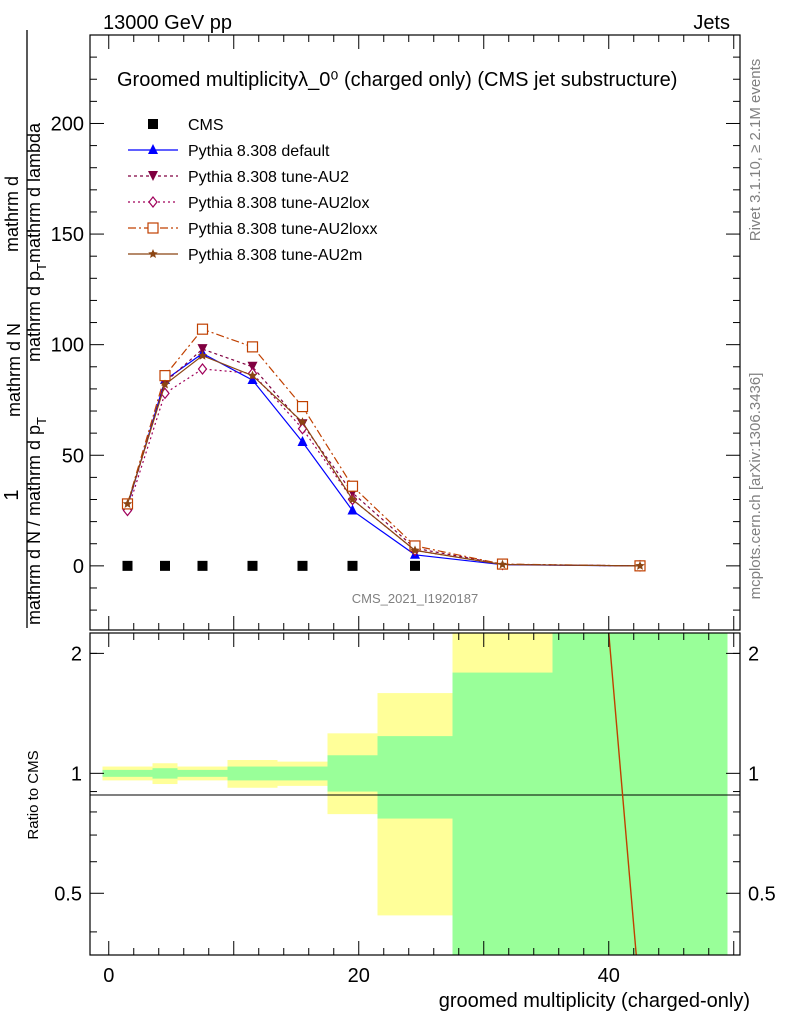 This screenshot has height=1024, width=786. Describe the element at coordinates (67, 235) in the screenshot. I see `main-y-tick-label: 150` at that location.